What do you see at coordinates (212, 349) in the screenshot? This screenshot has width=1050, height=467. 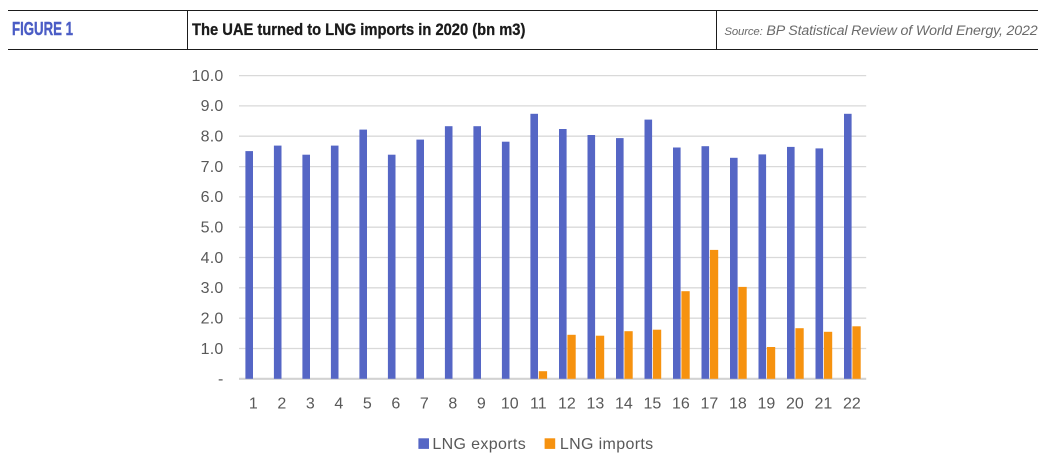 I see `svg-text: 1.0` at bounding box center [212, 349].